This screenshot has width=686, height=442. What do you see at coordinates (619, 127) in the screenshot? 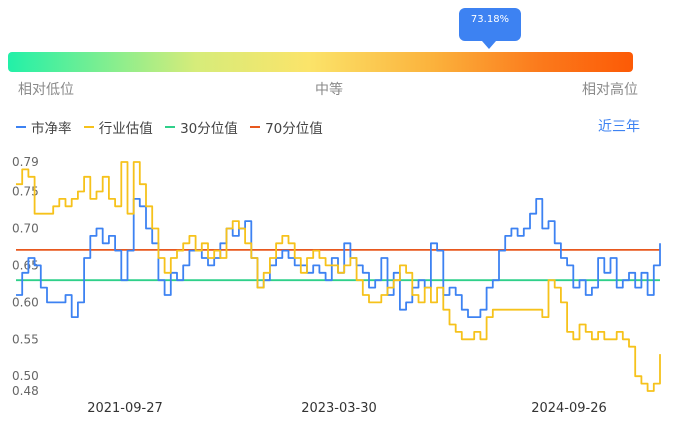
I see `period-selector: 近三年` at bounding box center [619, 127].